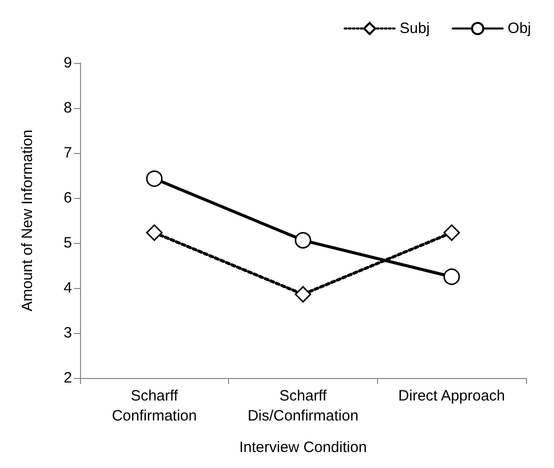  Describe the element at coordinates (68, 108) in the screenshot. I see `y-tick-label: 8` at that location.